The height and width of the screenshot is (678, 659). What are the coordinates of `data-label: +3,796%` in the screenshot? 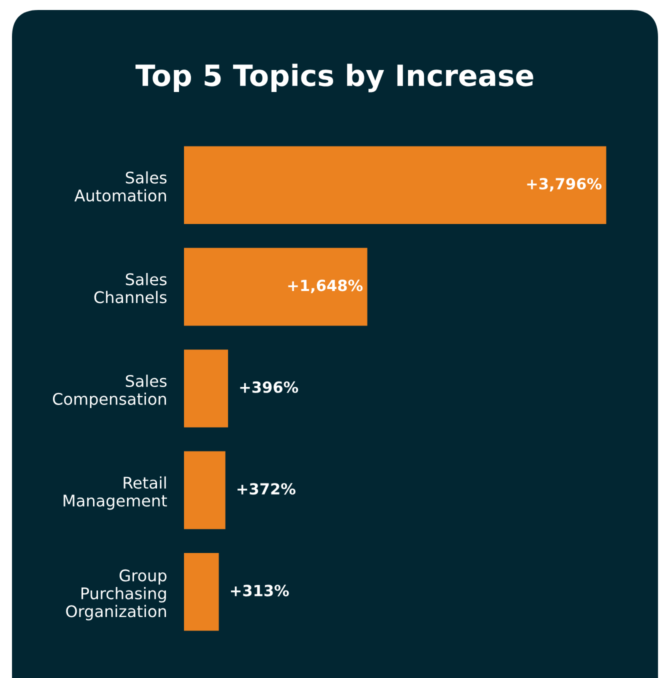 It's located at (564, 185).